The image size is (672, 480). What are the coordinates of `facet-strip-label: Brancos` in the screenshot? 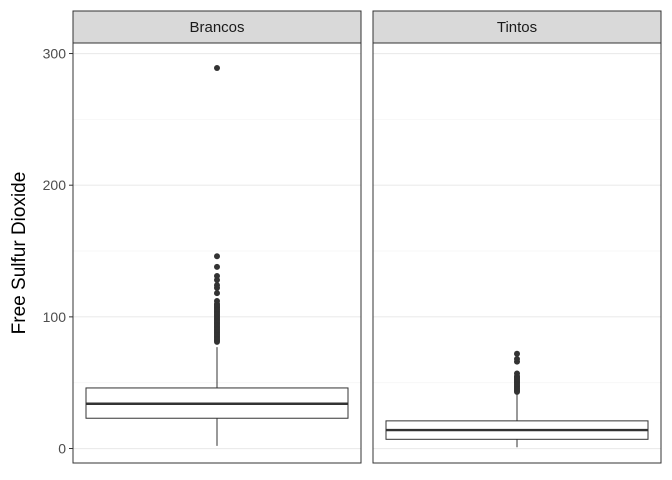 It's located at (216, 27).